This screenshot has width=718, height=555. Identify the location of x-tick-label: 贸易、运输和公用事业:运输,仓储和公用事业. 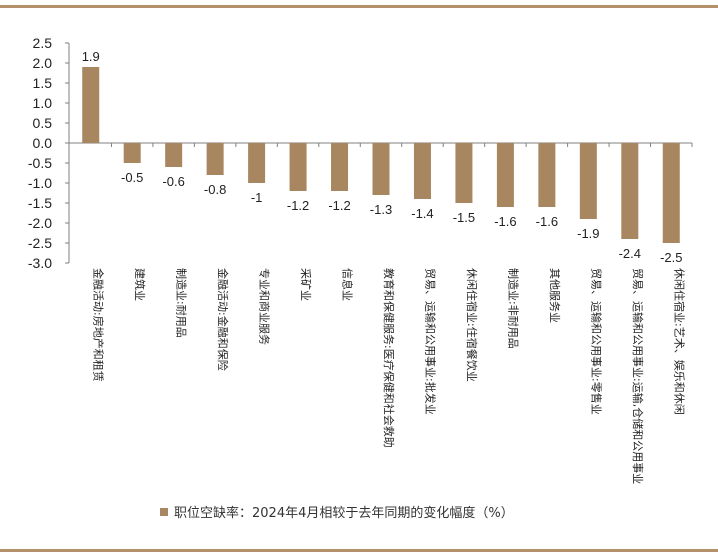
(638, 376).